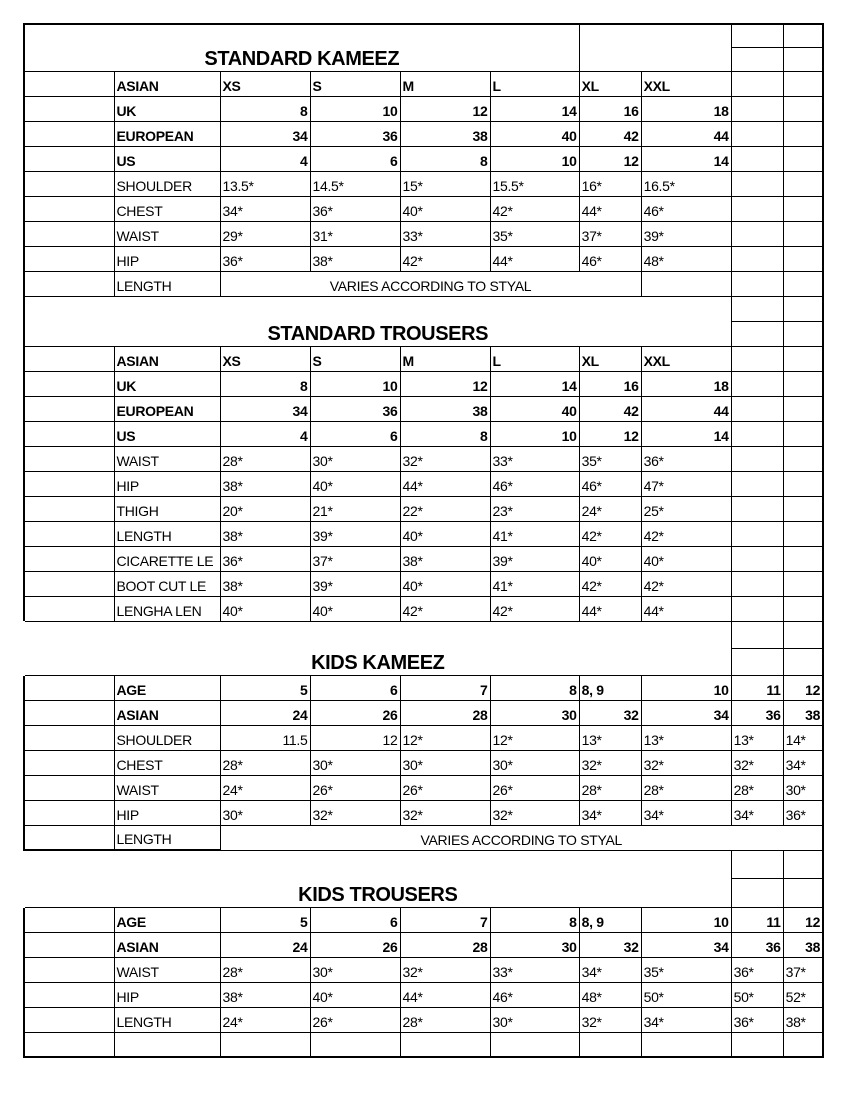 This screenshot has width=850, height=1101. Describe the element at coordinates (445, 1019) in the screenshot. I see `value-cell: 28*` at that location.